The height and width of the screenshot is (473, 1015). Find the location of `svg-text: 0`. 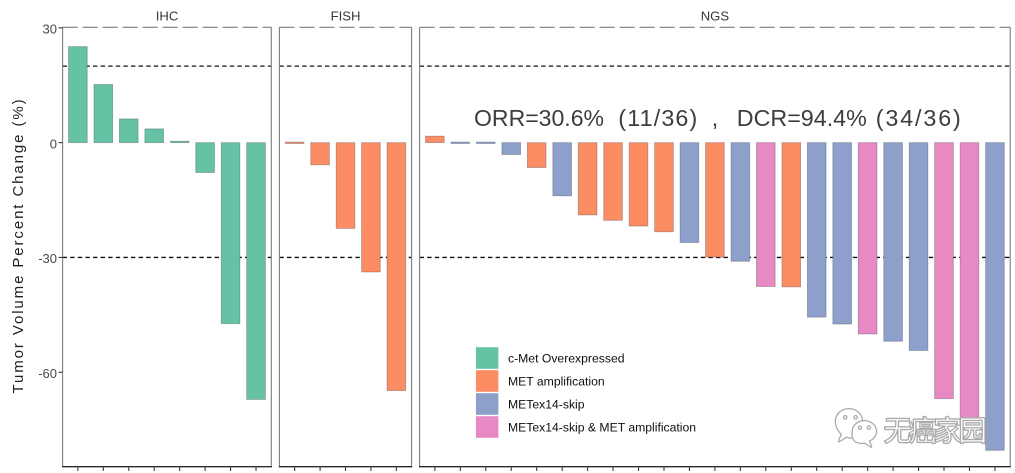

svg-text: 0 is located at coordinates (53, 143).